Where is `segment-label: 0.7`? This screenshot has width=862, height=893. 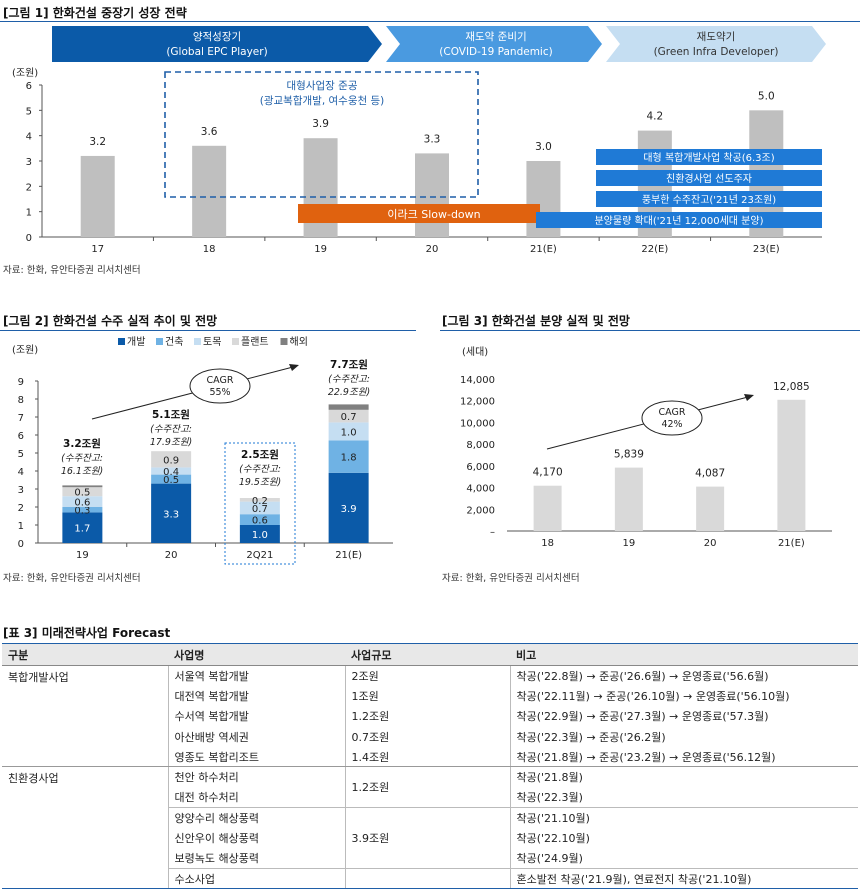
segment-label: 0.7 is located at coordinates (260, 509).